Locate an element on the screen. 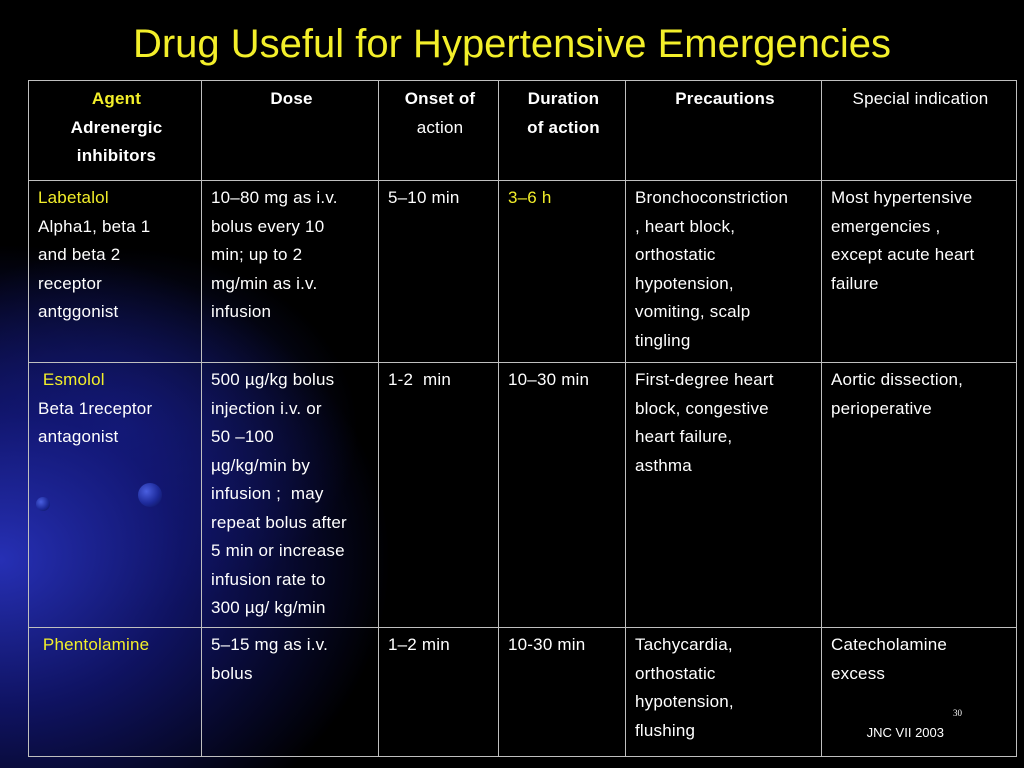 This screenshot has height=768, width=1024. precaution-line: vomiting, scalp is located at coordinates (693, 311).